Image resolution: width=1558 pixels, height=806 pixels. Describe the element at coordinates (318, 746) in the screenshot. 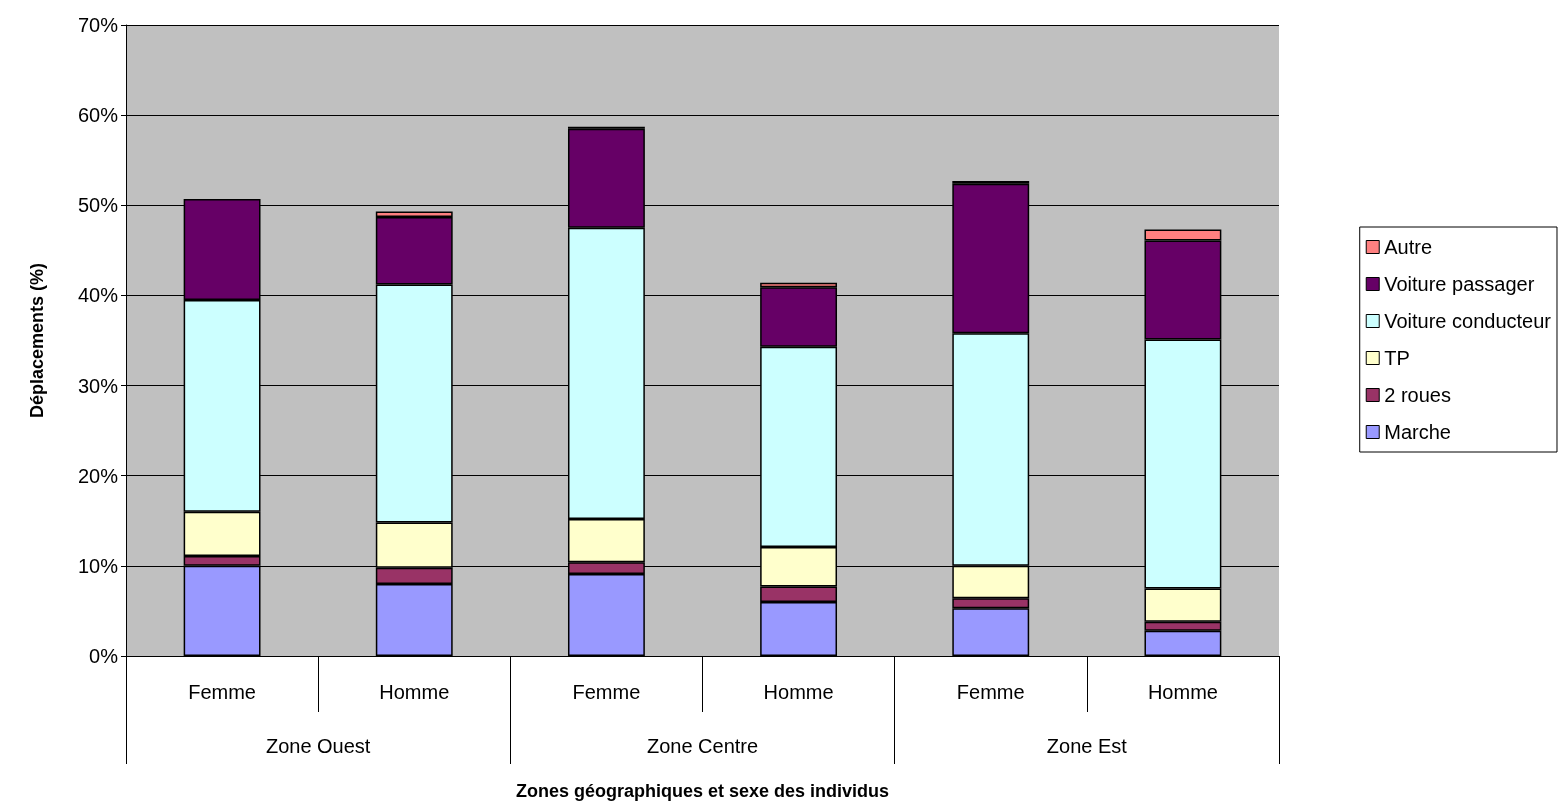

I see `text: Zone Ouest` at that location.